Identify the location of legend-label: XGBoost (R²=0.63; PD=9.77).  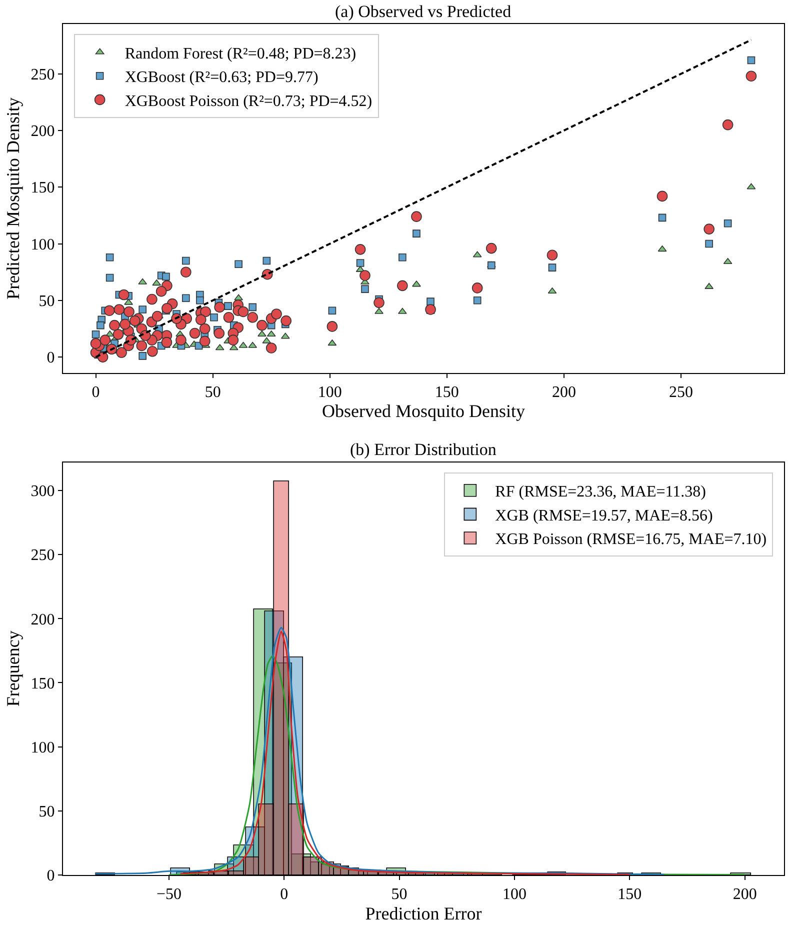
(221, 77).